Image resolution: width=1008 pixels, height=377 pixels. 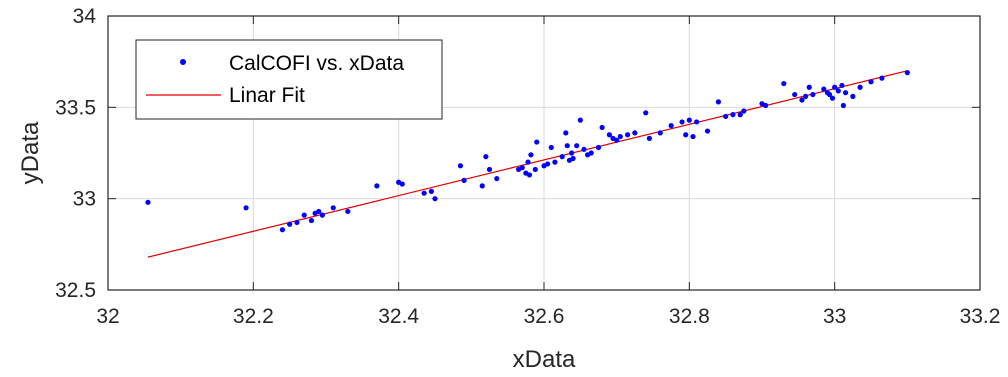 What do you see at coordinates (980, 316) in the screenshot?
I see `x-tick-label: 33.2` at bounding box center [980, 316].